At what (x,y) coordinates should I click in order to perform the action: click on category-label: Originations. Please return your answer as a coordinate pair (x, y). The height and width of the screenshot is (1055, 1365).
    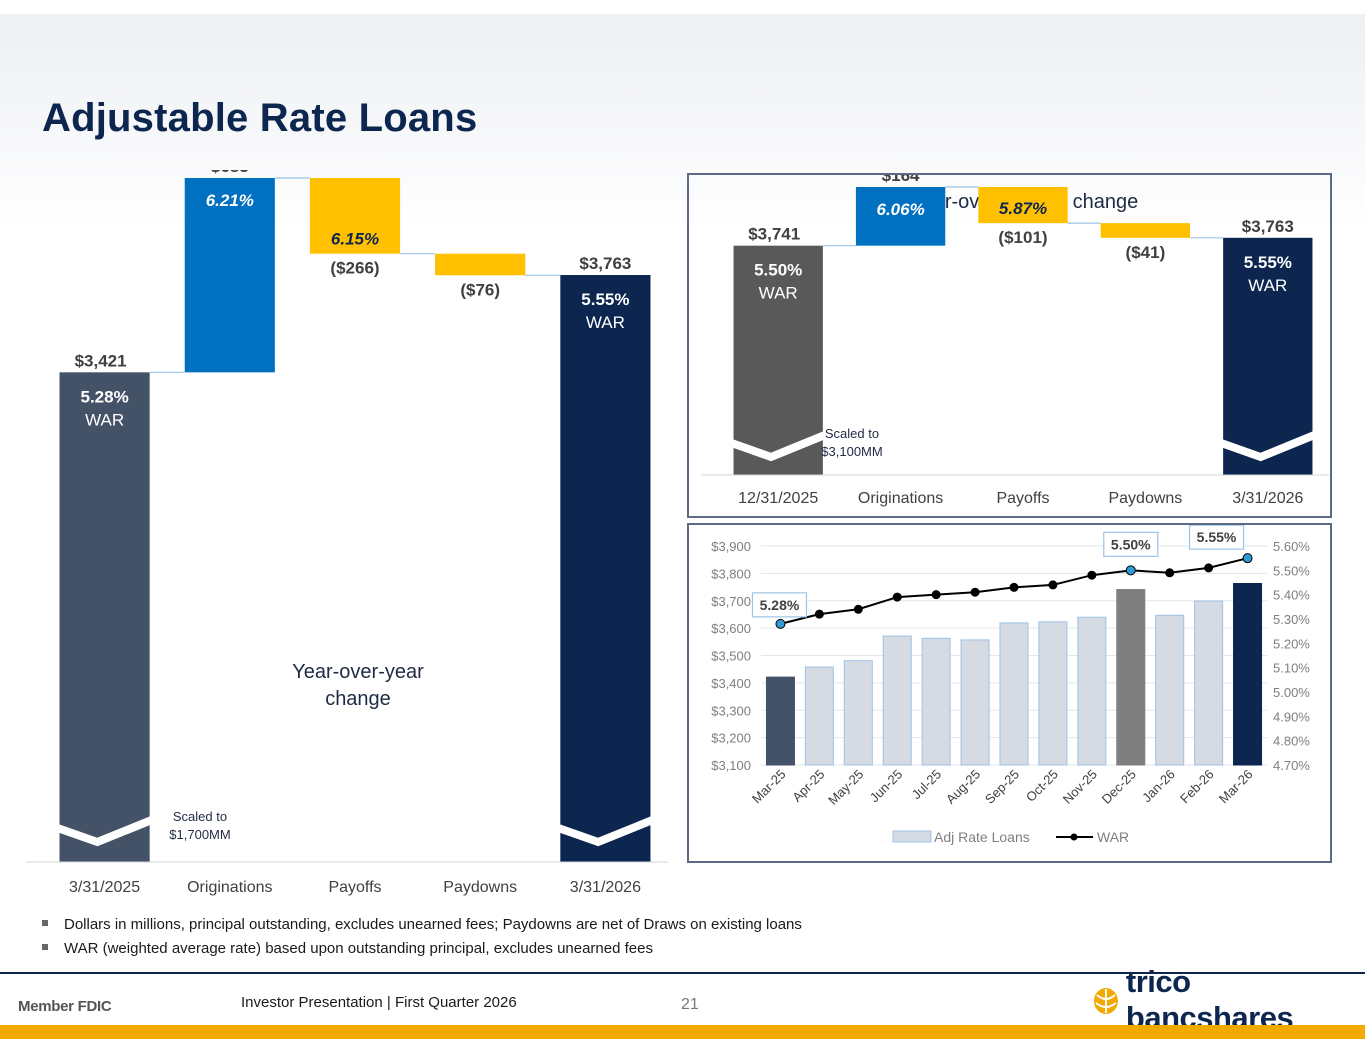
    Looking at the image, I should click on (900, 498).